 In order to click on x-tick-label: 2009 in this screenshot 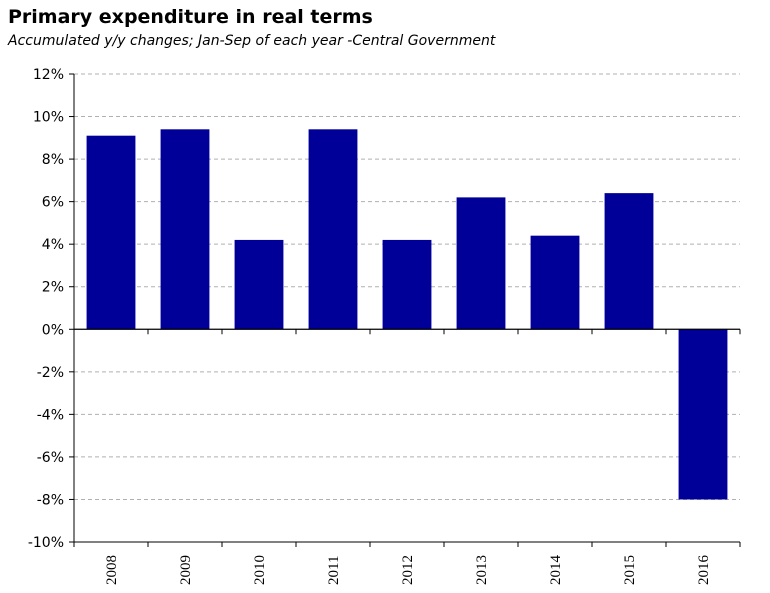, I will do `click(186, 570)`.